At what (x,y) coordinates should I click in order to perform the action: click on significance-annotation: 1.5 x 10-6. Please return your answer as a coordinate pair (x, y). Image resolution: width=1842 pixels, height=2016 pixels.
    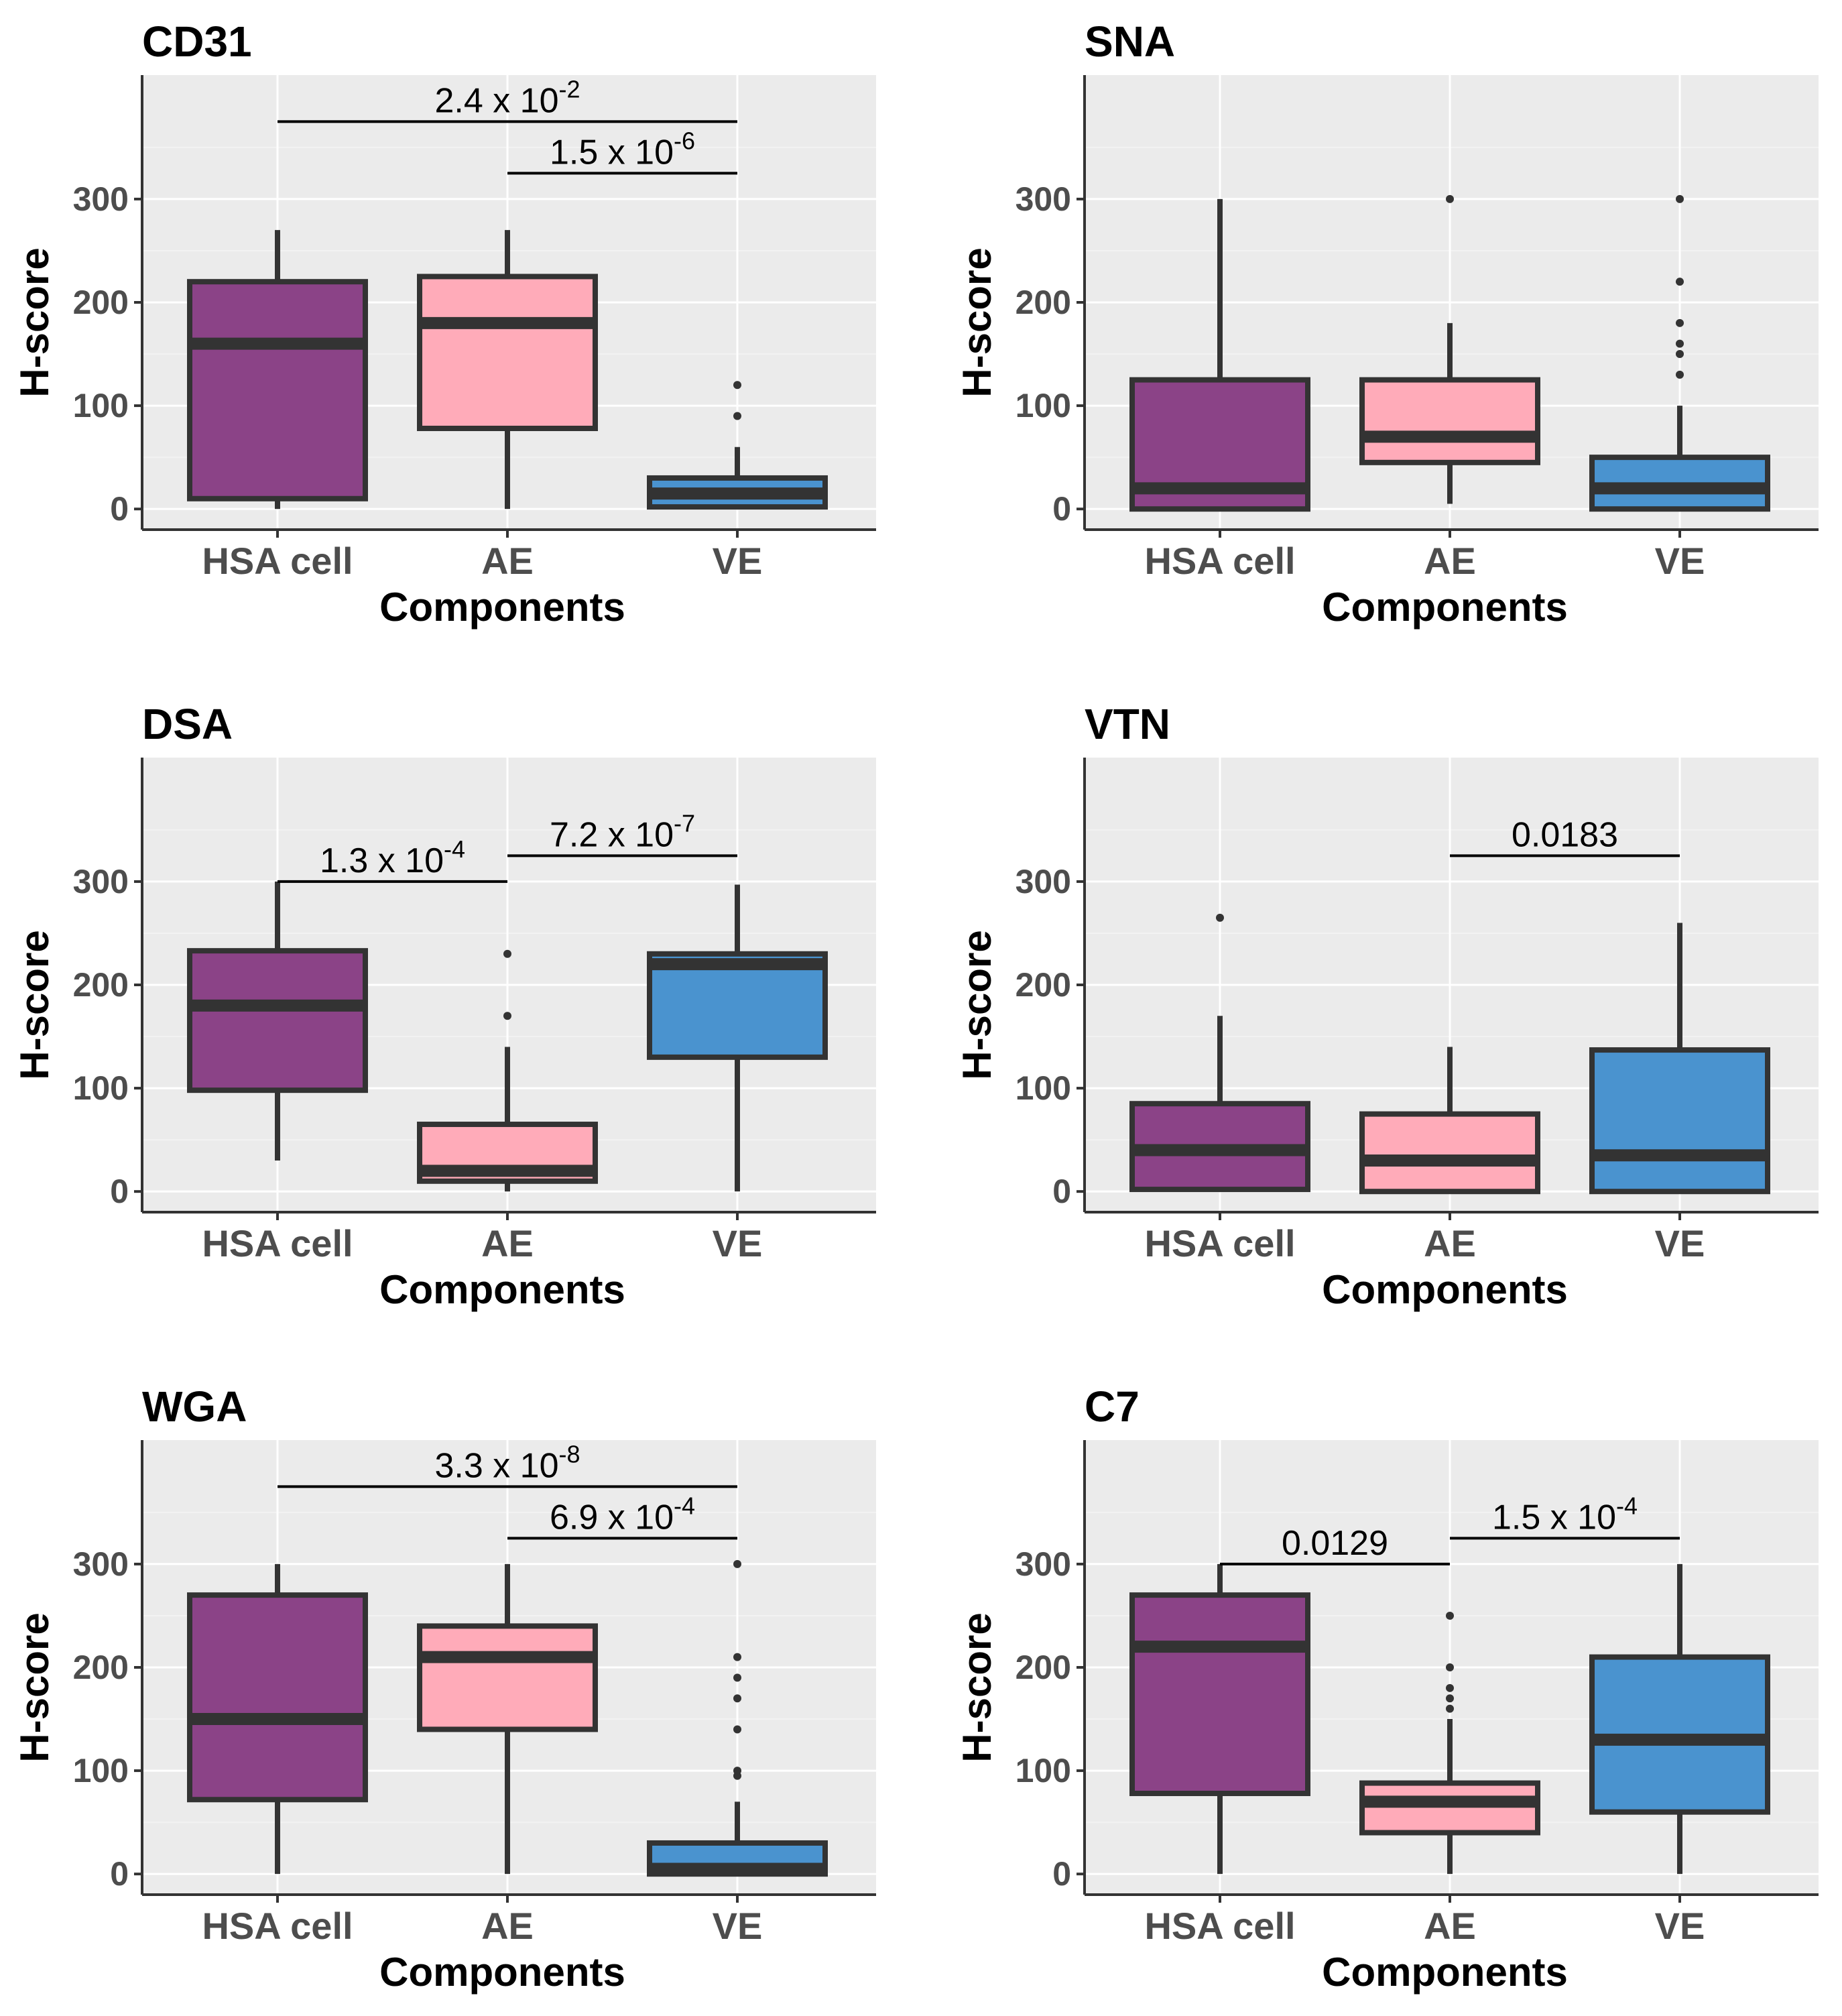
    Looking at the image, I should click on (622, 151).